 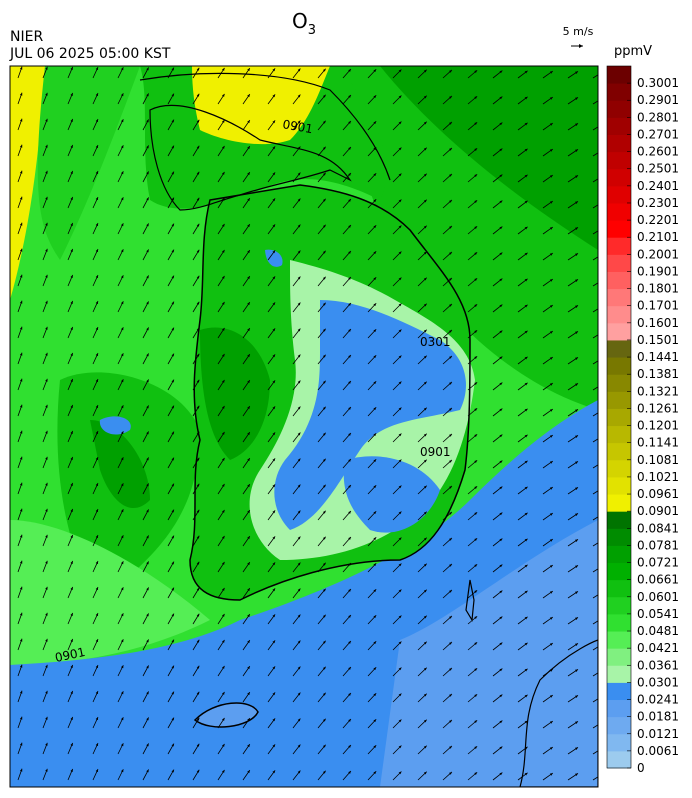 What do you see at coordinates (658, 374) in the screenshot?
I see `colorbar-label: 0.1381` at bounding box center [658, 374].